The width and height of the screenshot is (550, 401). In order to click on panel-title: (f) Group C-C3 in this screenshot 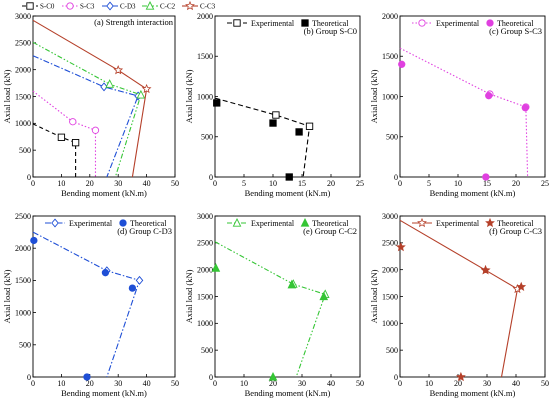, I will do `click(515, 231)`.